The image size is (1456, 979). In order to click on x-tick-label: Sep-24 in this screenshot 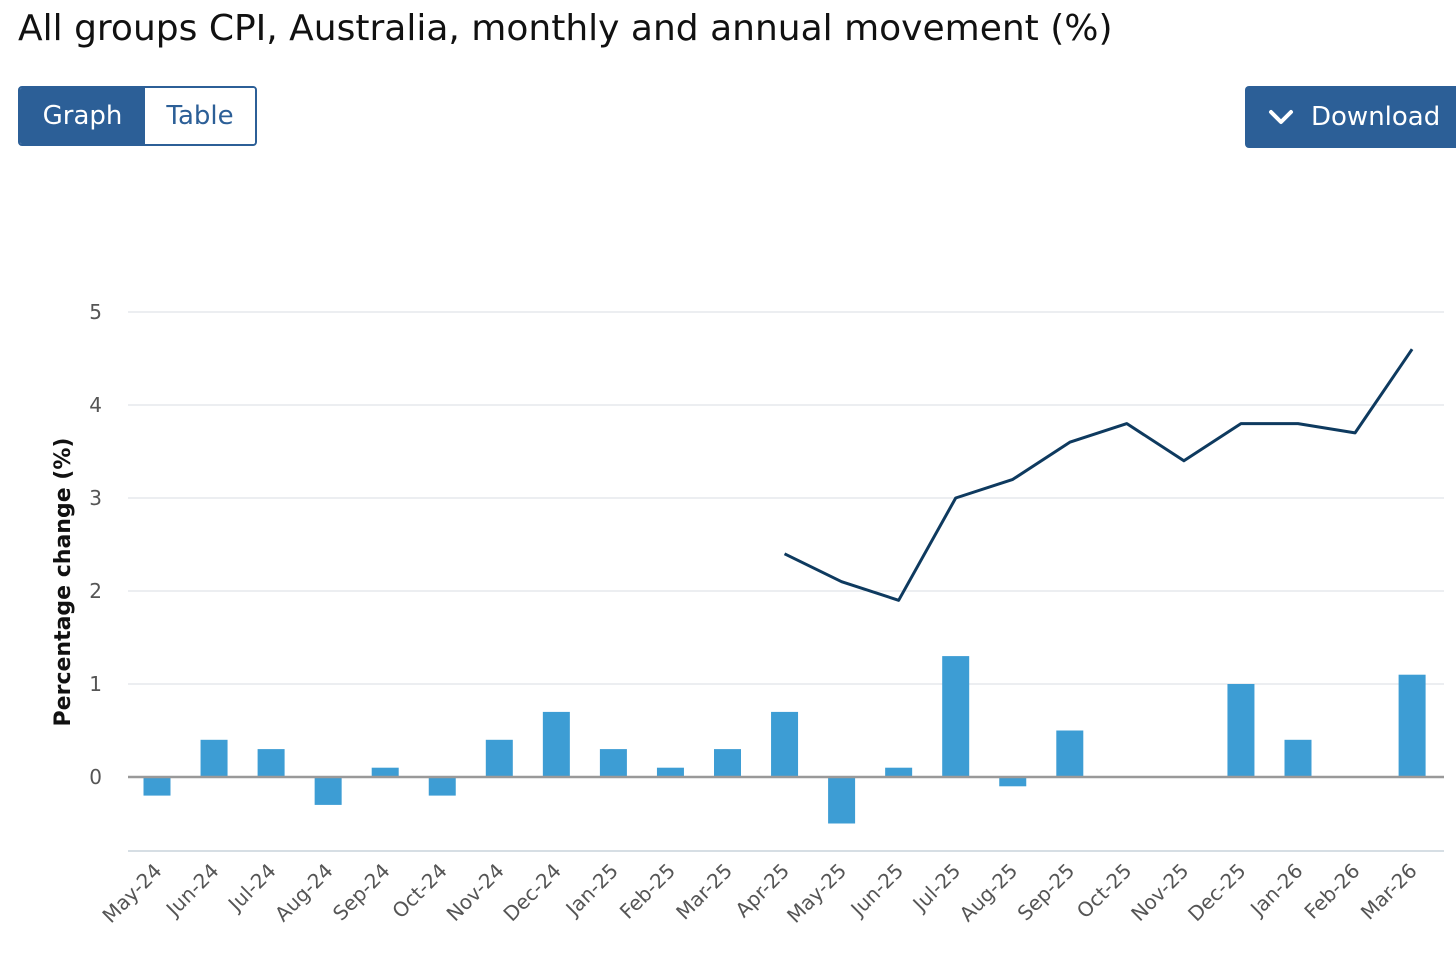, I will do `click(361, 892)`.